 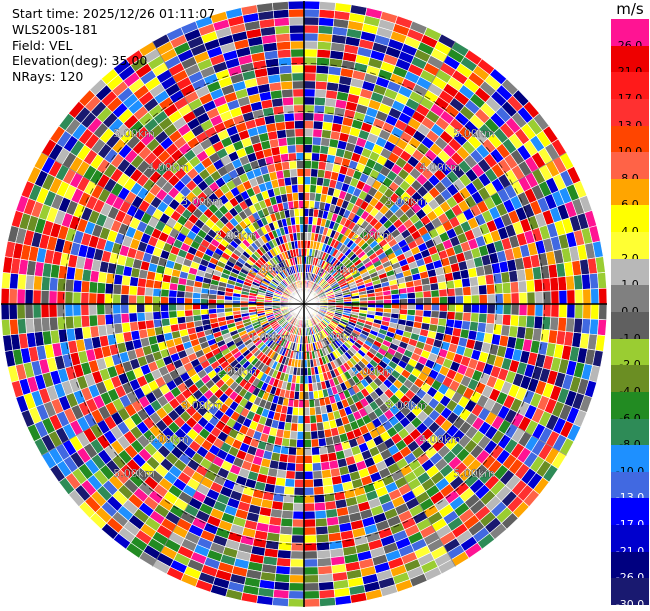 What do you see at coordinates (406, 201) in the screenshot?
I see `range-ring-label: 3.00km` at bounding box center [406, 201].